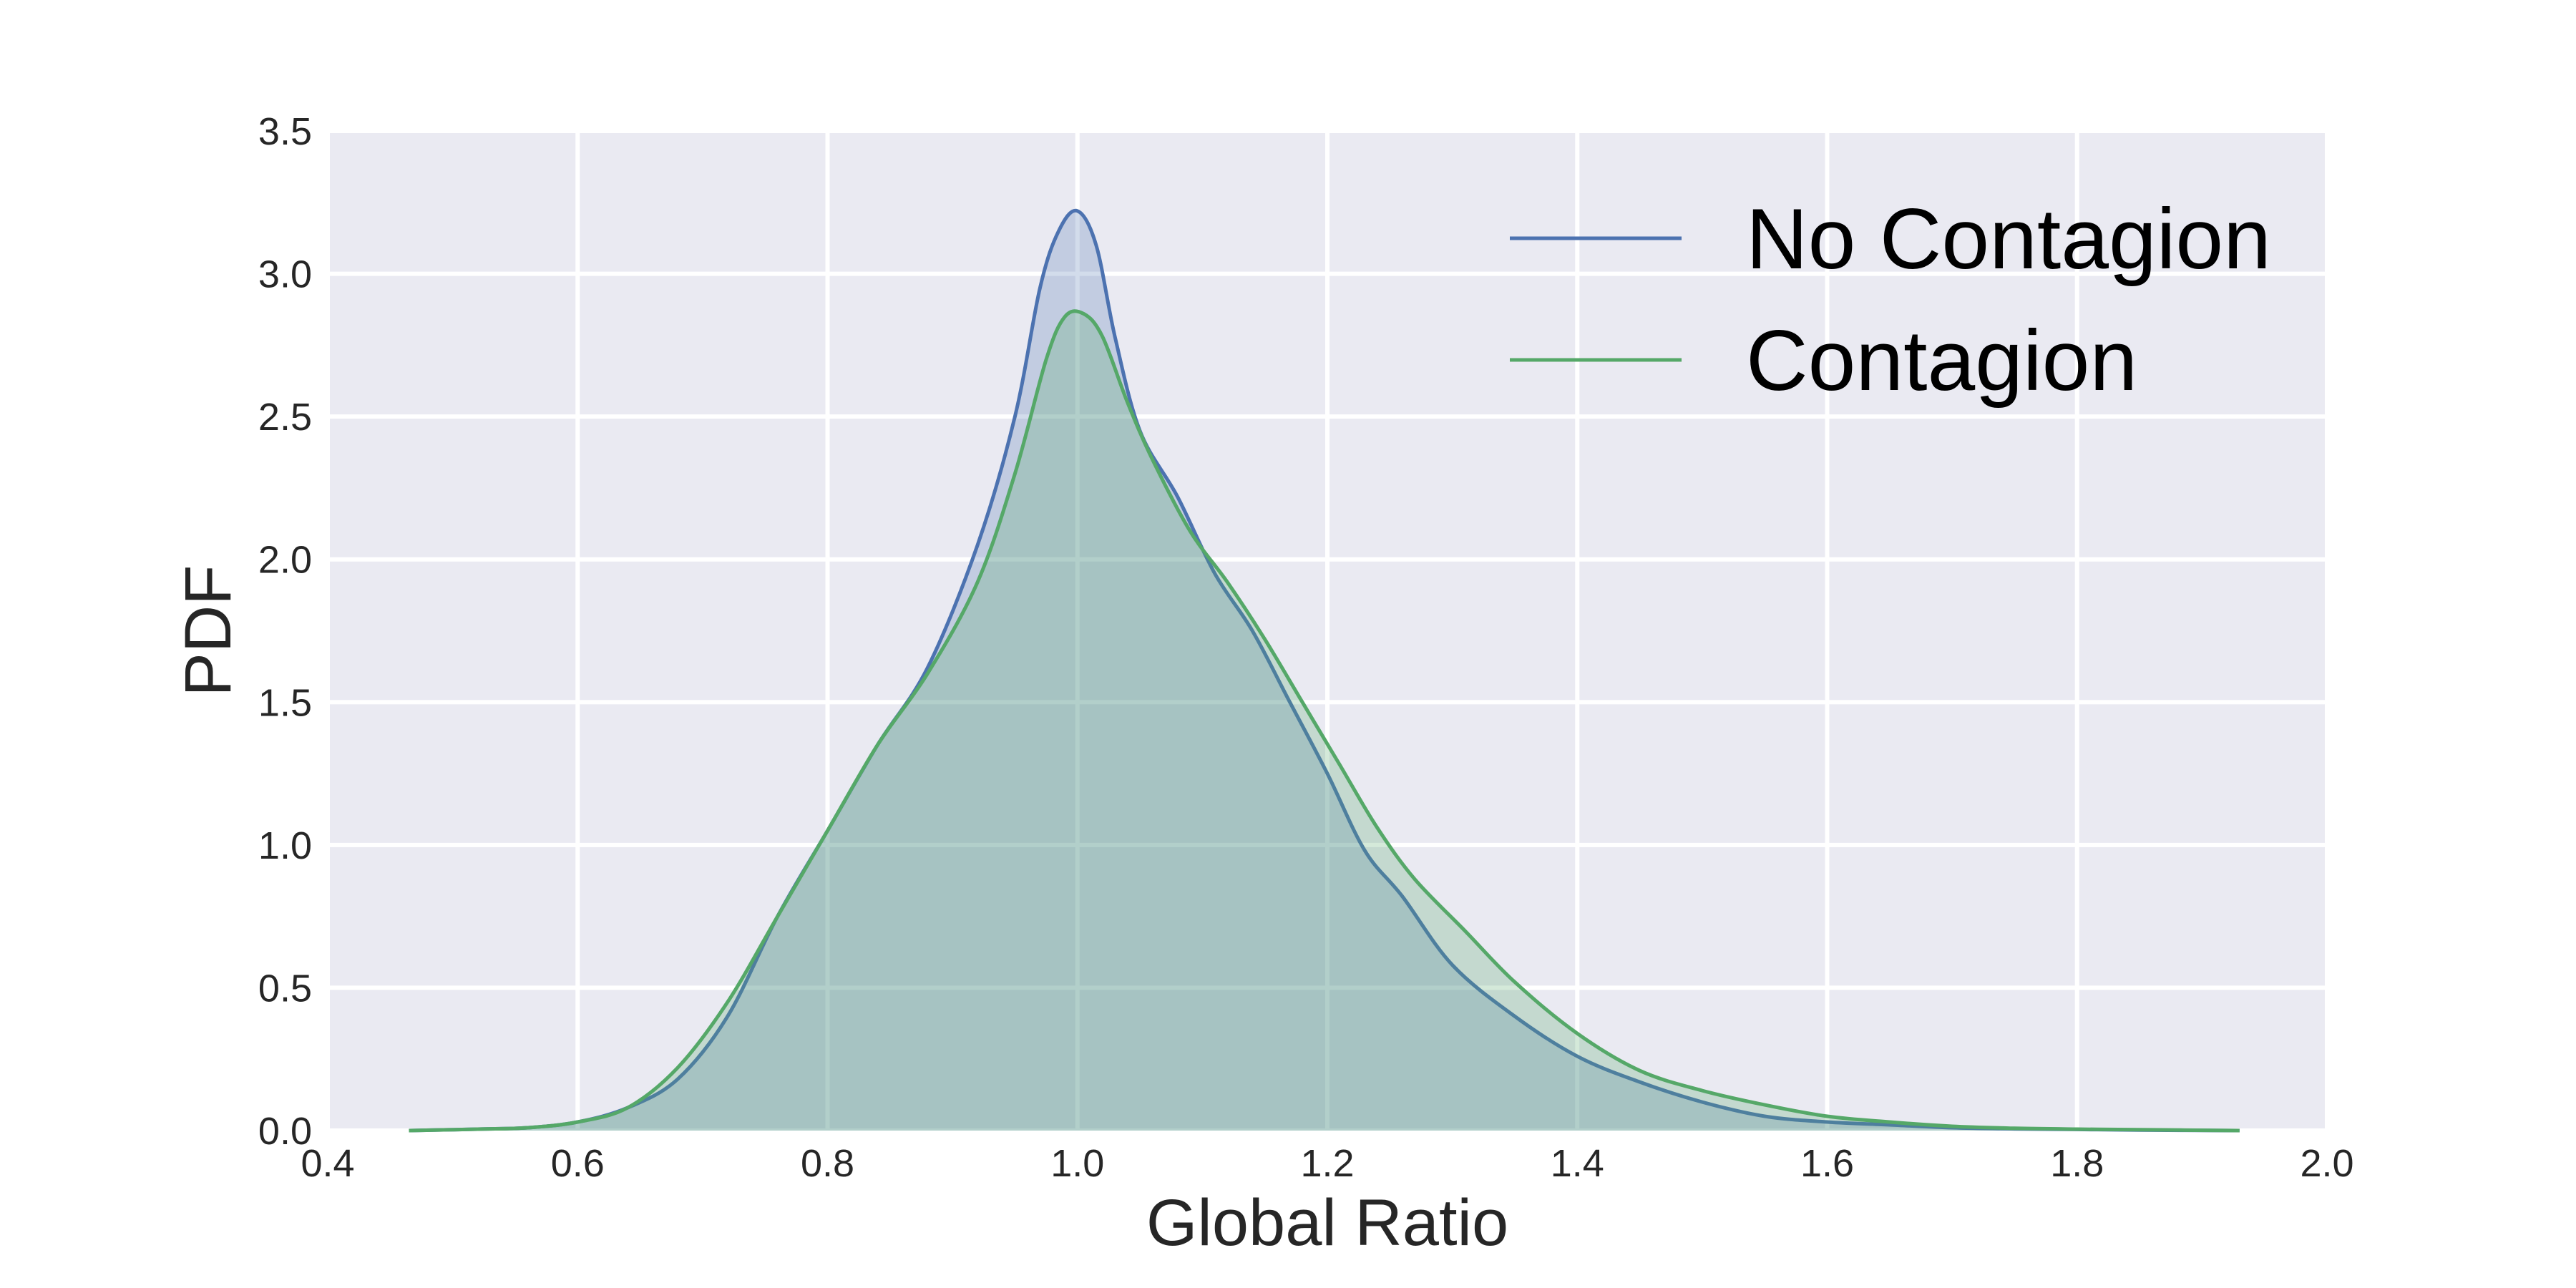  Describe the element at coordinates (1577, 1163) in the screenshot. I see `x-tick-label: 1.4` at that location.